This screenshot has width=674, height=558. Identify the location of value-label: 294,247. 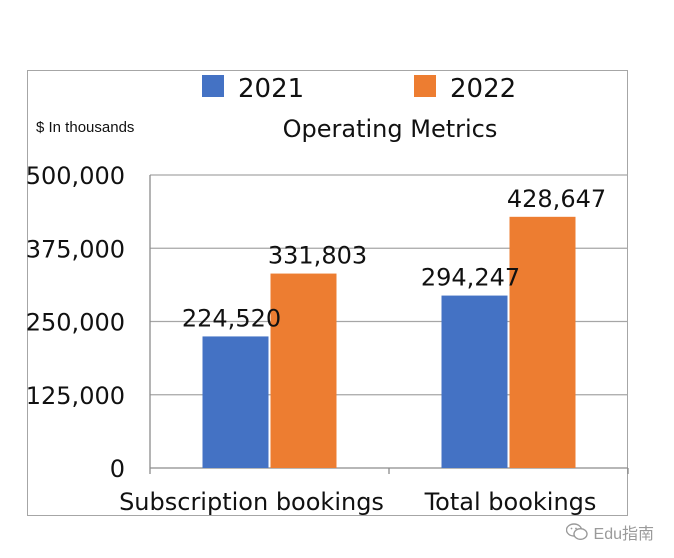
(470, 278).